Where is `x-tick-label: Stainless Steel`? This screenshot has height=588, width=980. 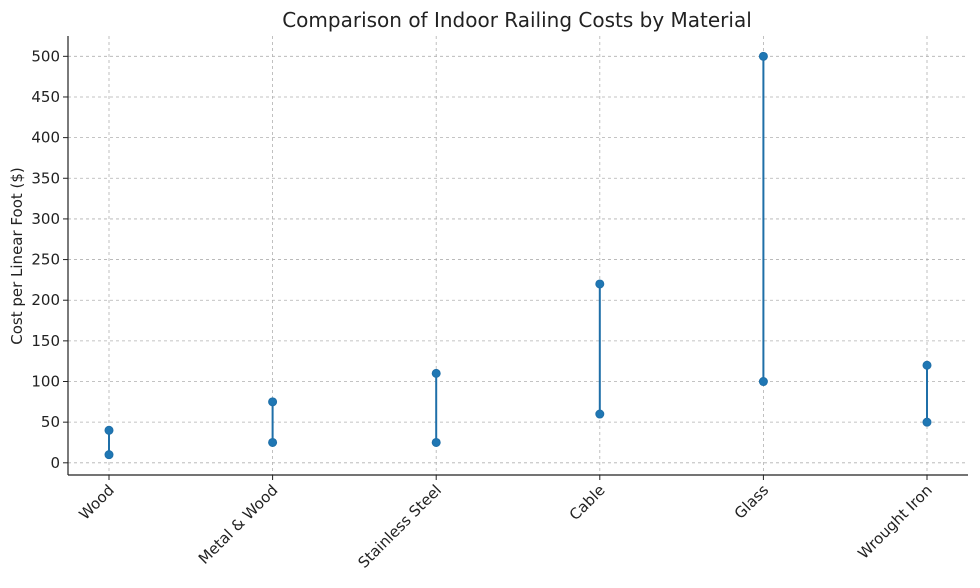 x-tick-label: Stainless Steel is located at coordinates (399, 526).